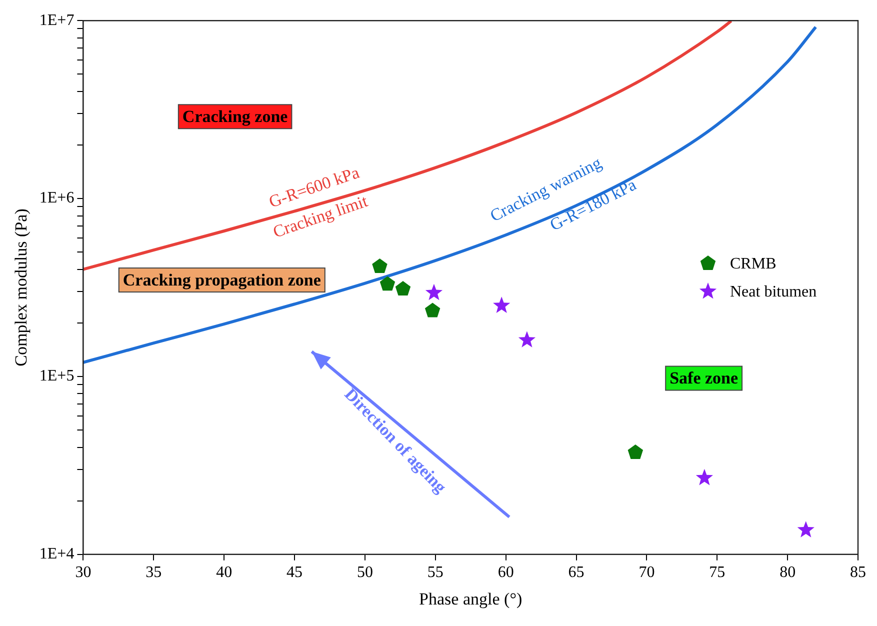 This screenshot has width=877, height=626. I want to click on x-tick-label: 85, so click(858, 573).